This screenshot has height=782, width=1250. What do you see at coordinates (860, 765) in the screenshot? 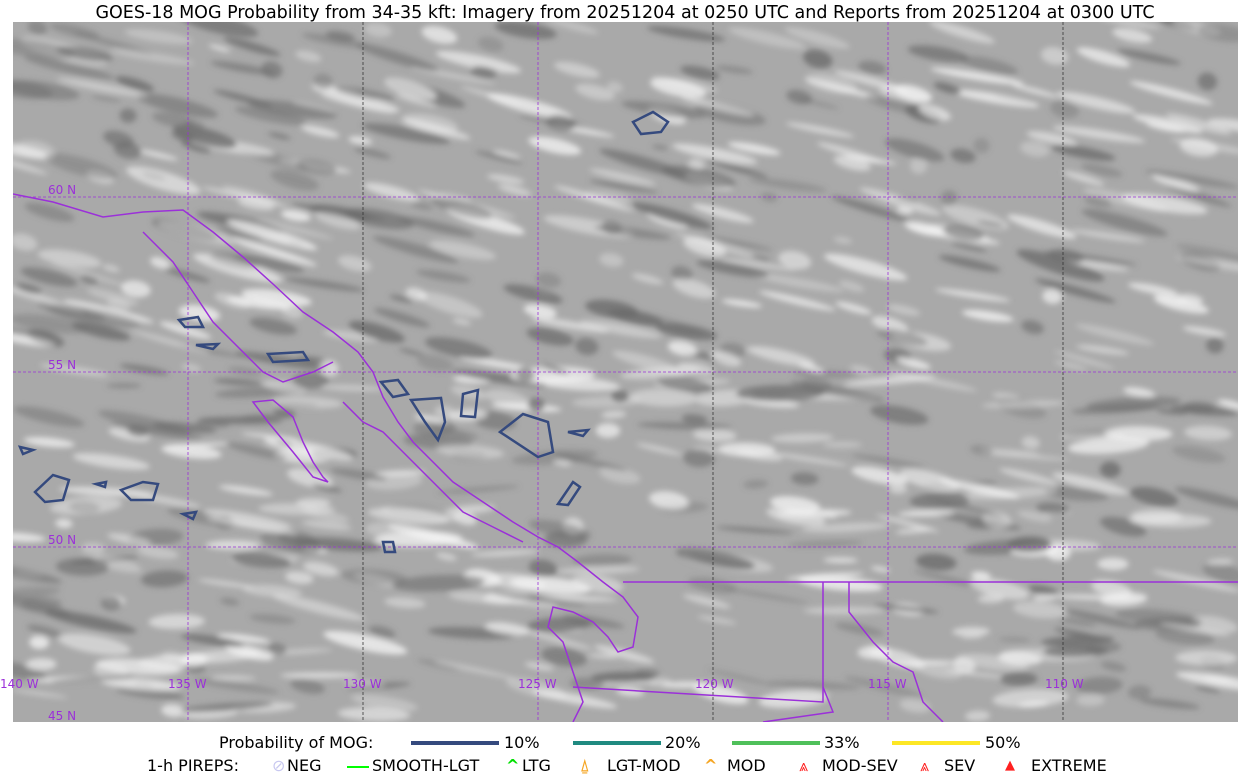
I see `pirep-mod-sev-label: MOD-SEV` at bounding box center [860, 765].